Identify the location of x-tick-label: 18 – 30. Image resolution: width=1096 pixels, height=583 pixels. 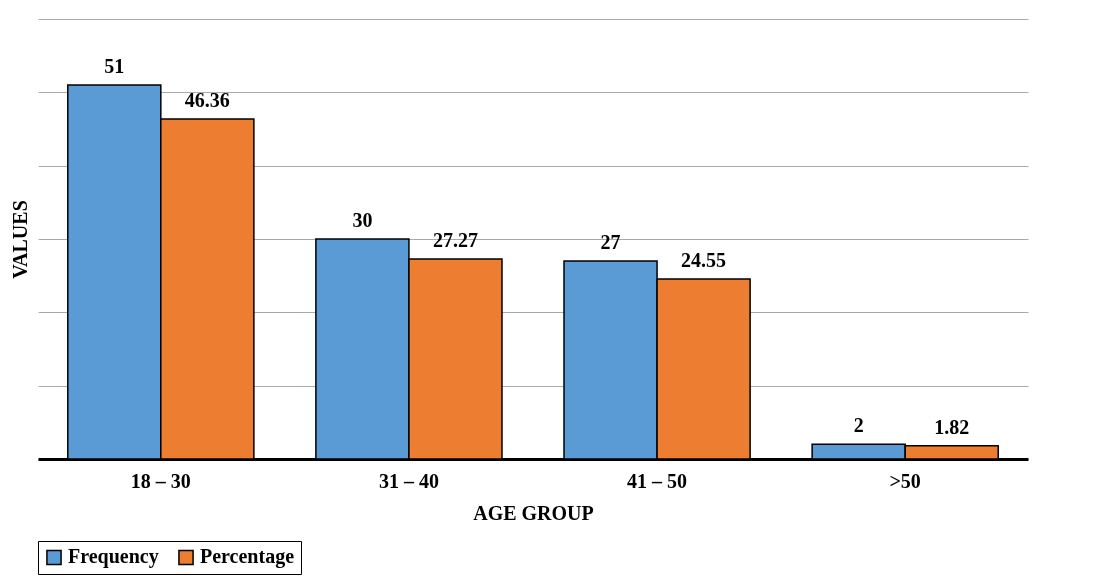
(160, 480).